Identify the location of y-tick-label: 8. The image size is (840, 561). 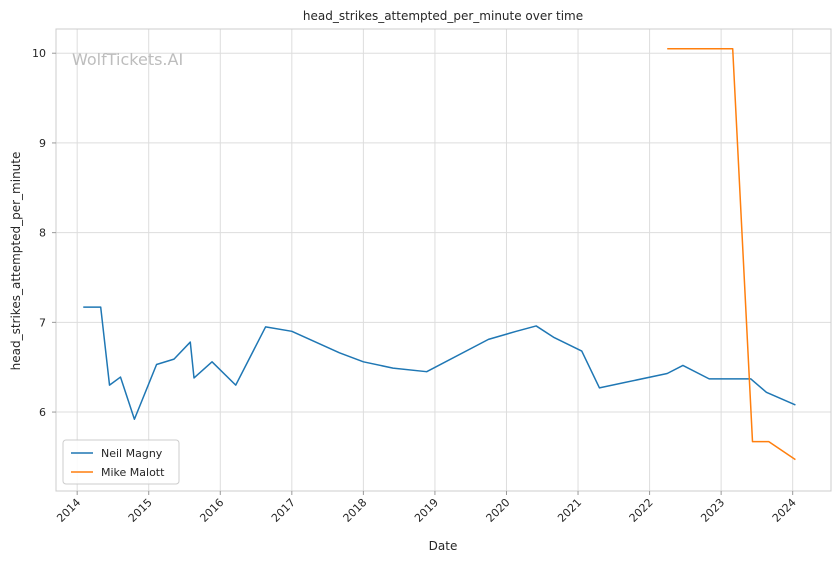
(42, 233).